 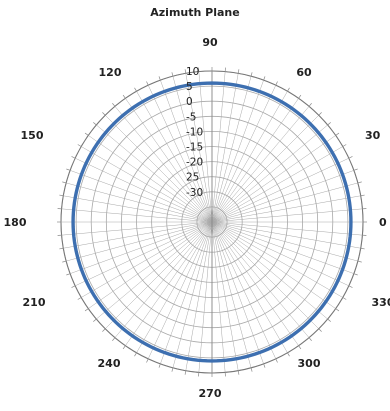 I want to click on angle-tick-label: 120, so click(x=110, y=72).